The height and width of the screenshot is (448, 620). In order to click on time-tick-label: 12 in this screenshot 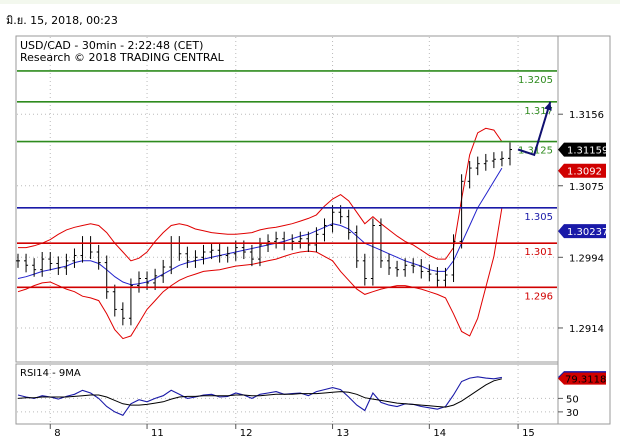, I will do `click(246, 433)`.